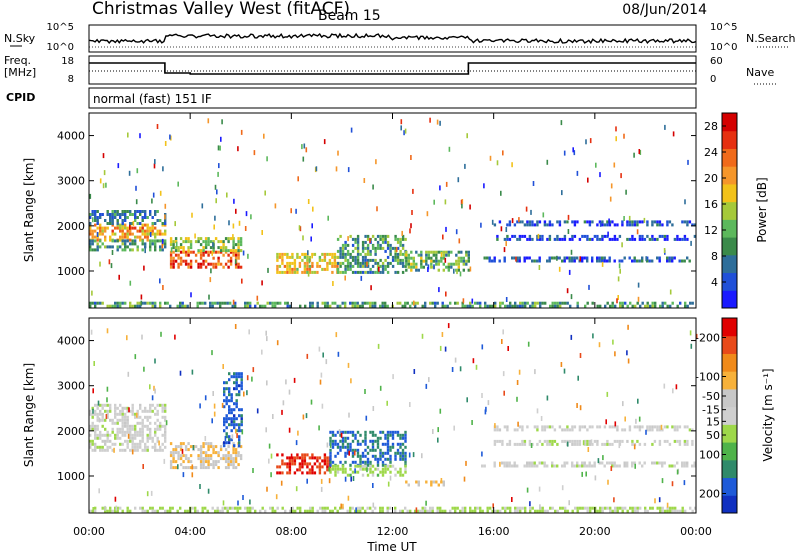  Describe the element at coordinates (71, 181) in the screenshot. I see `y-tick-label: 3000` at that location.